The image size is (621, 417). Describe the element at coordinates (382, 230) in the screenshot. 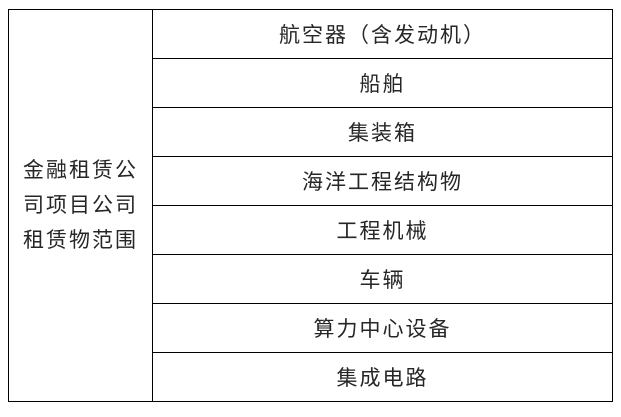

I see `table-cell-construction-machinery: 工程机械` at that location.